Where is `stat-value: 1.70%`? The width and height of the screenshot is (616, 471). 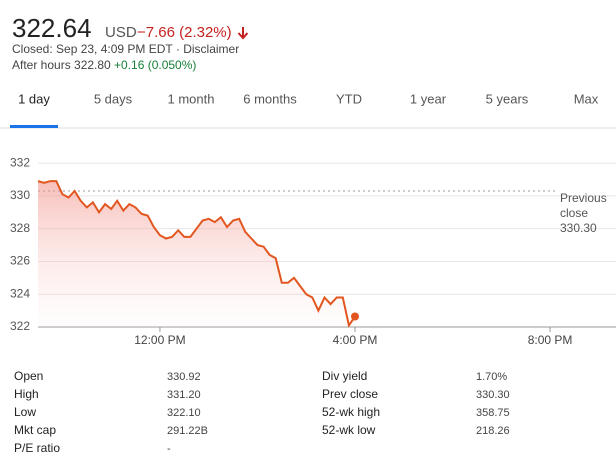 stat-value: 1.70% is located at coordinates (491, 377).